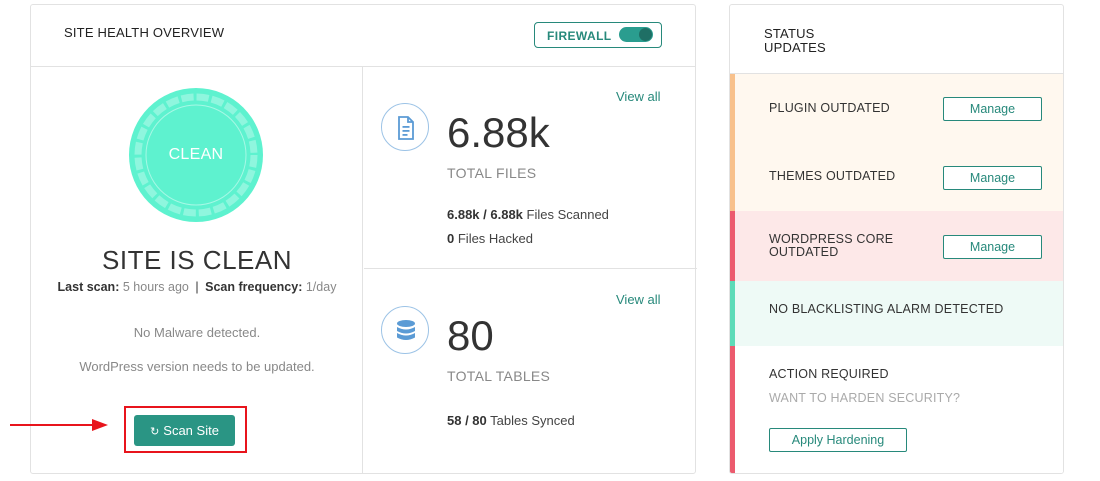 The image size is (1100, 481). What do you see at coordinates (732, 142) in the screenshot?
I see `status-bar-warning` at bounding box center [732, 142].